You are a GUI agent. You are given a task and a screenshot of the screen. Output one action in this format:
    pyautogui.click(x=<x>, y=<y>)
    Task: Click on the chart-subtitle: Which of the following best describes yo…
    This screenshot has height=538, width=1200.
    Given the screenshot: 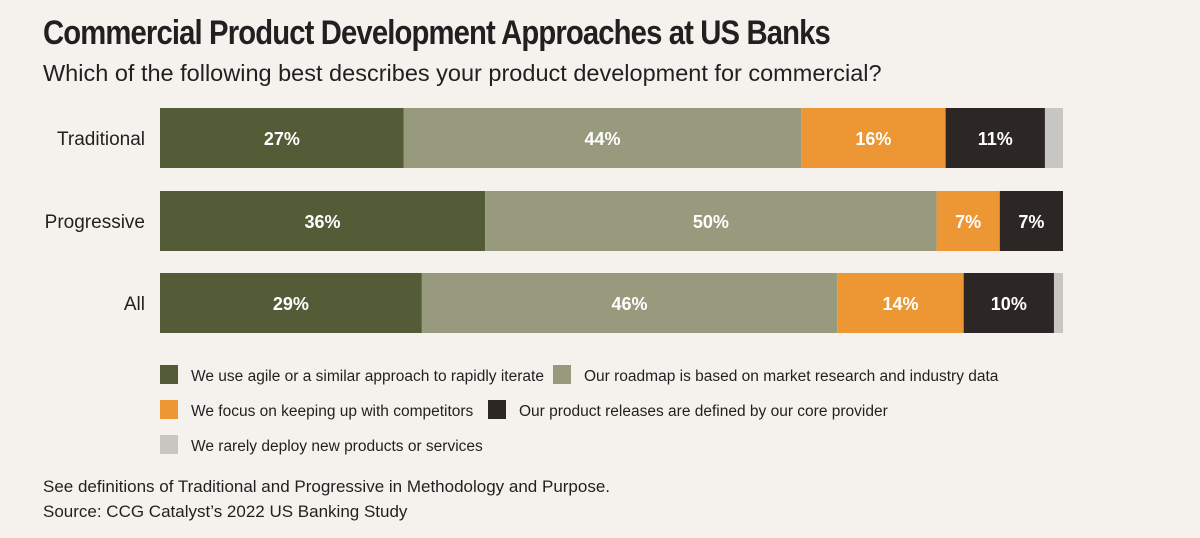 What is the action you would take?
    pyautogui.click(x=462, y=73)
    